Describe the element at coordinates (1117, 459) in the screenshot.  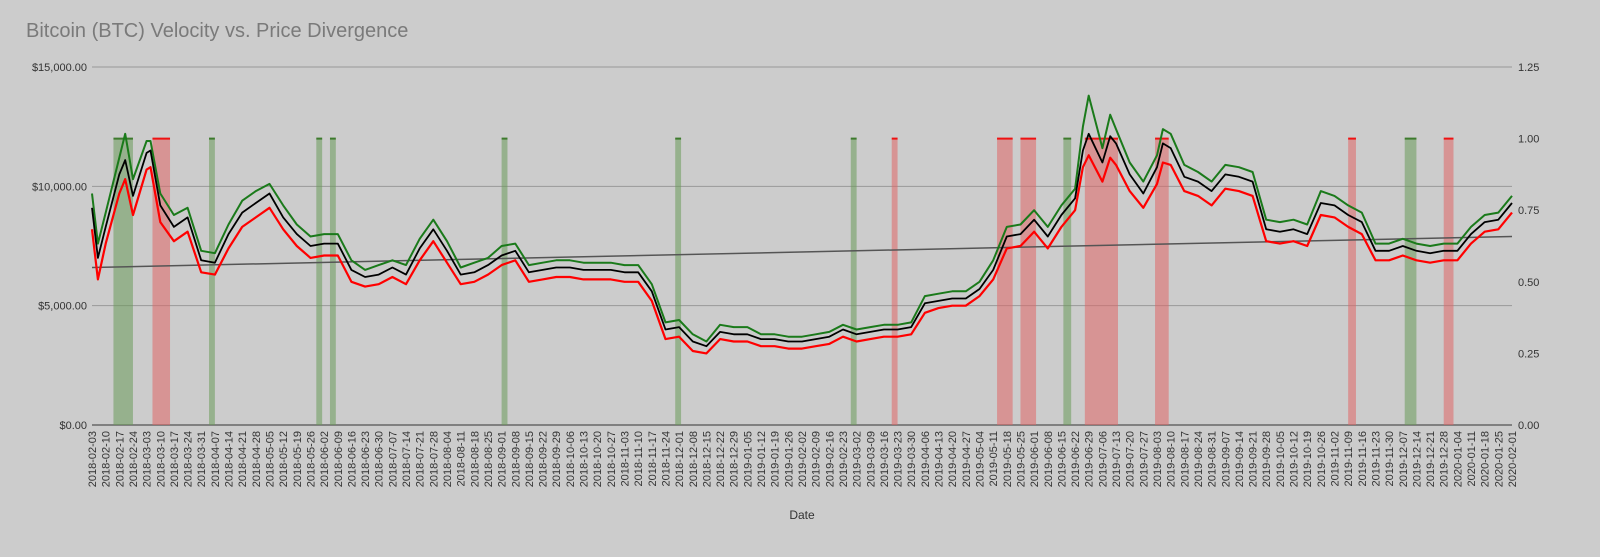
I see `x-tick-label: 2019-07-13` at that location.